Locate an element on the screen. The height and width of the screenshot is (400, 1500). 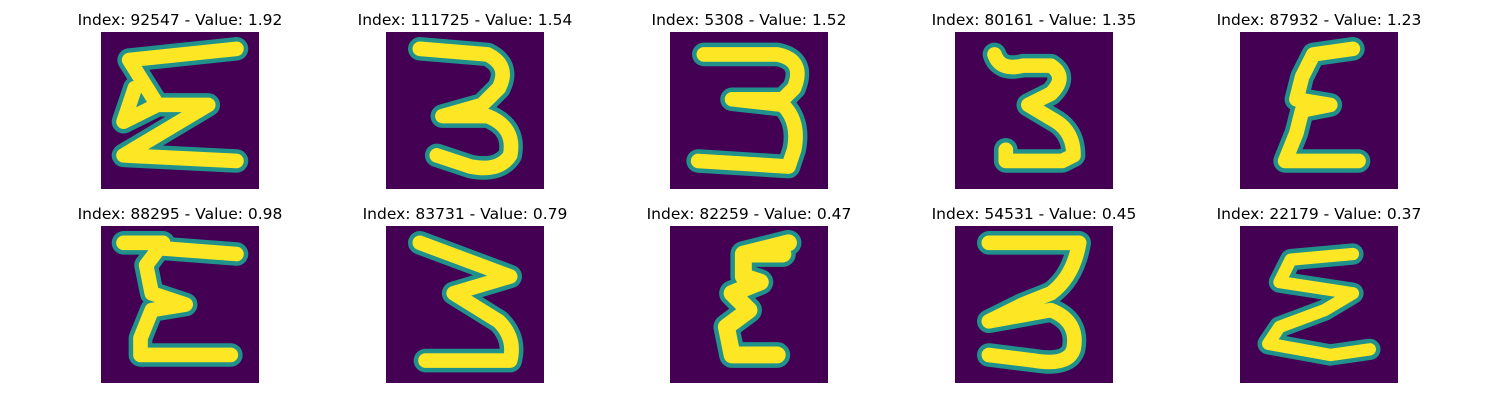
image-panel-7: Index: 83731 - Value: 0.79 is located at coordinates (465, 299).